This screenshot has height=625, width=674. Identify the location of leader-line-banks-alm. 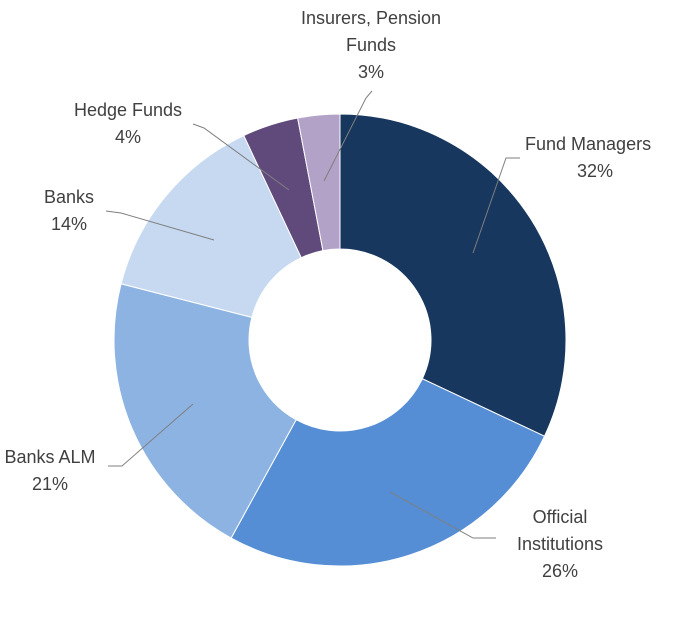
(151, 435).